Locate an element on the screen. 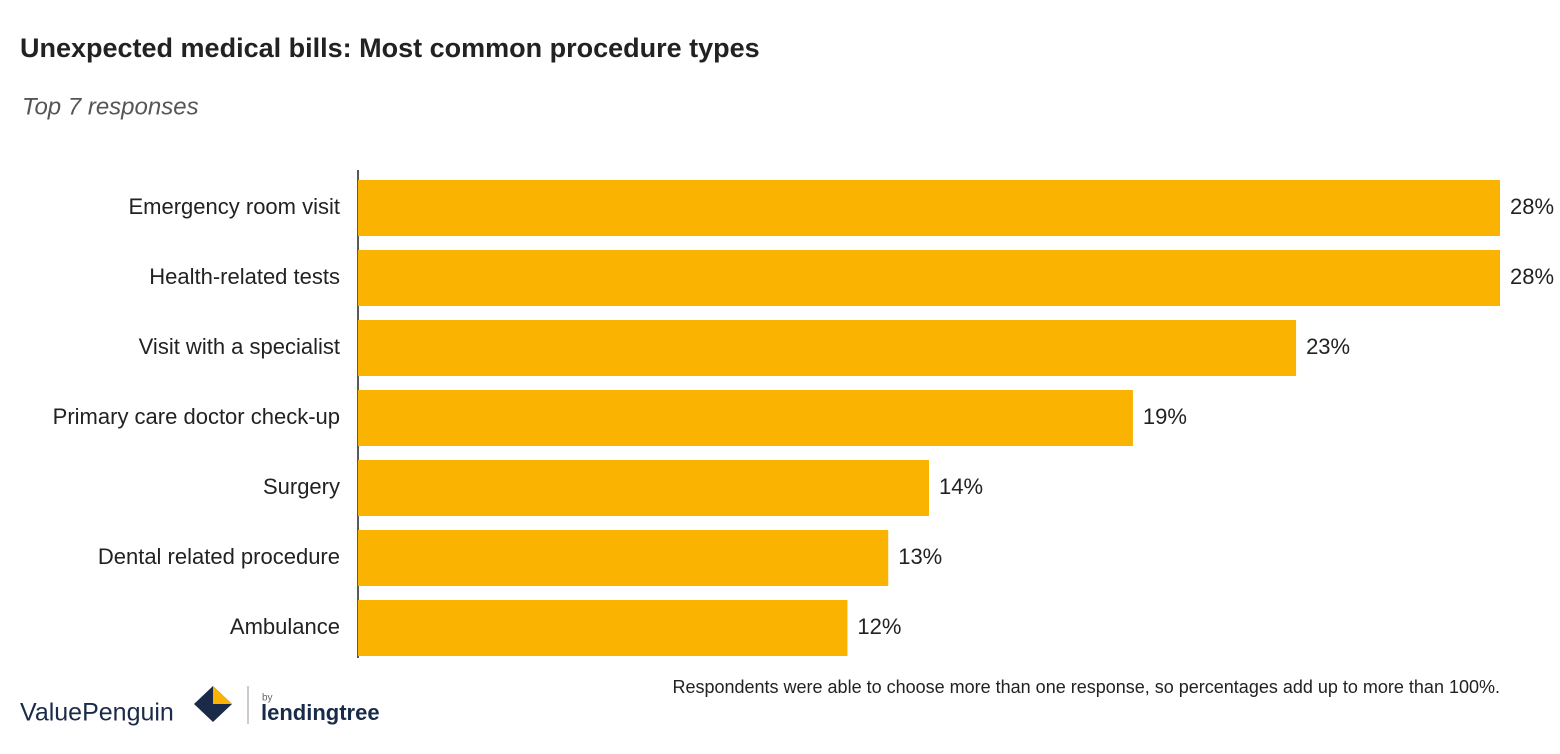 This screenshot has height=754, width=1560. y-tick-label: Health-related tests is located at coordinates (244, 276).